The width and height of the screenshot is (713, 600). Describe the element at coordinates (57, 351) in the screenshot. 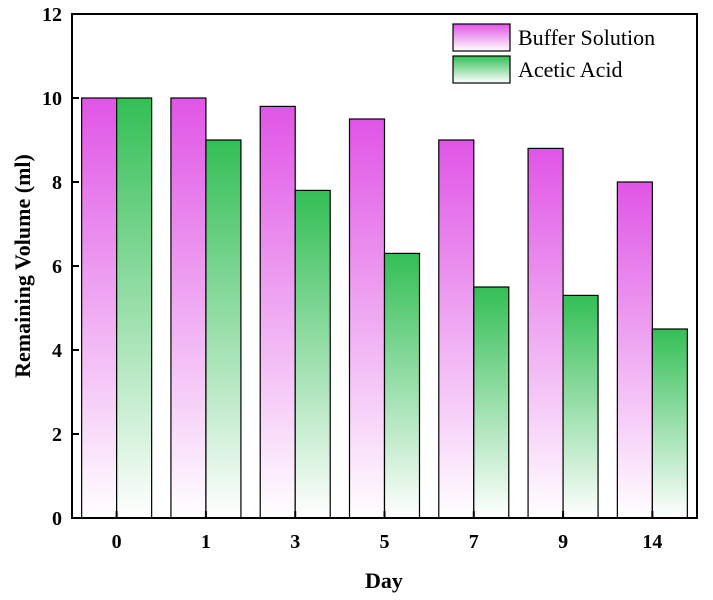

I see `y-tick-label: 4` at that location.